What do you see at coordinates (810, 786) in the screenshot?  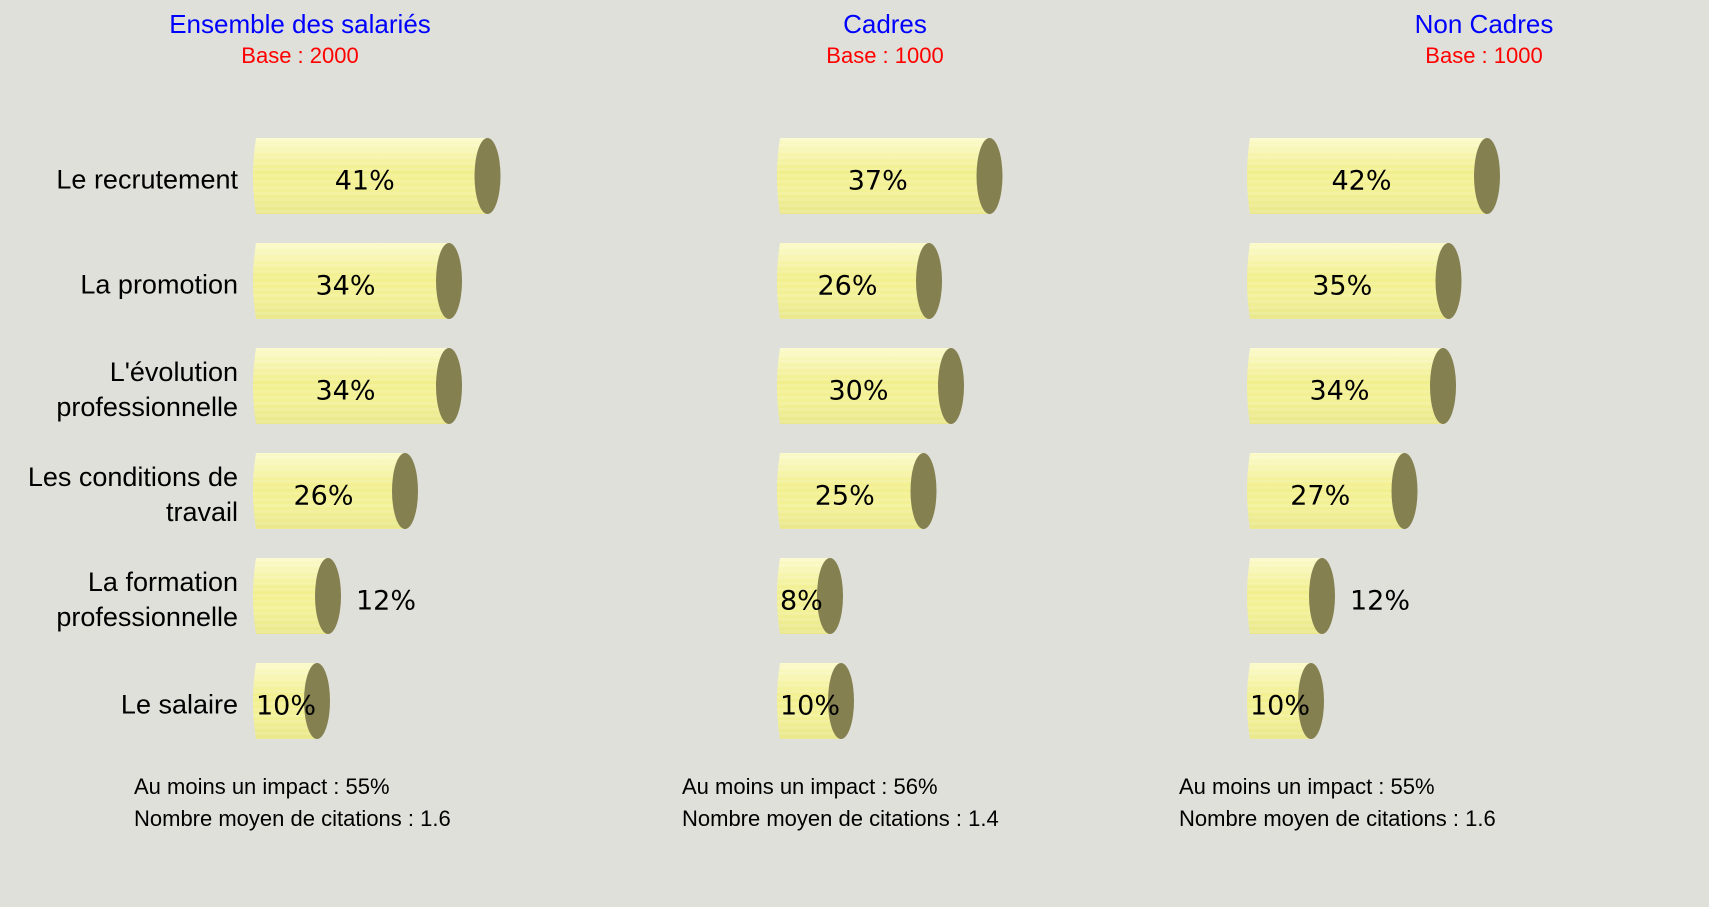 I see `annotation: Au moins un impact : 56%` at bounding box center [810, 786].